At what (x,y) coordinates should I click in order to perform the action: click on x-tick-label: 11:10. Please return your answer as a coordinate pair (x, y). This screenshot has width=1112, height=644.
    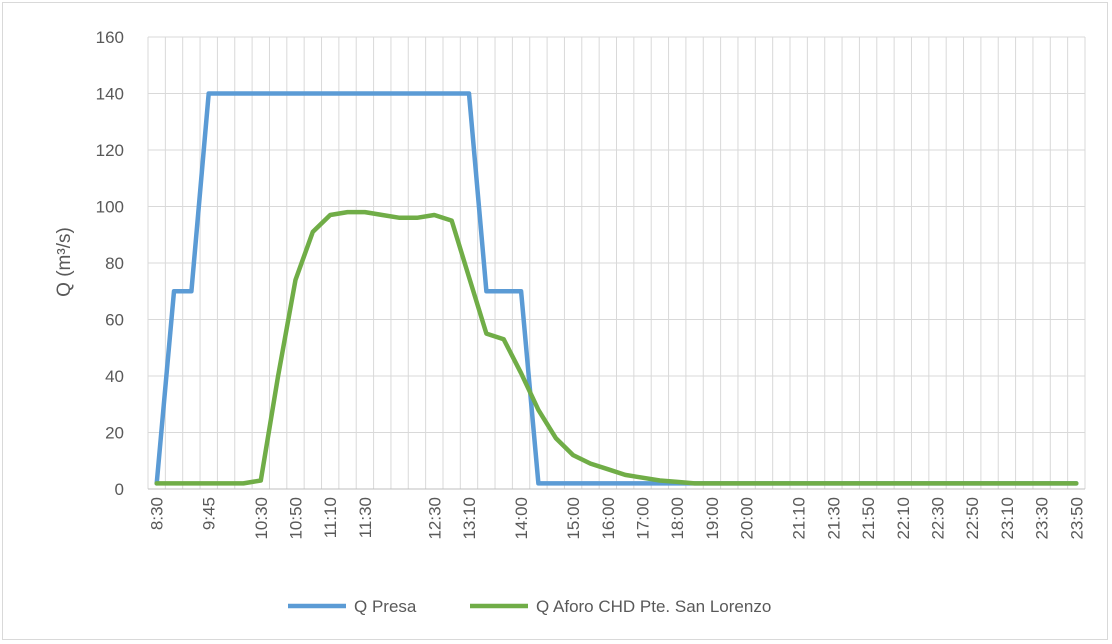
    Looking at the image, I should click on (330, 517).